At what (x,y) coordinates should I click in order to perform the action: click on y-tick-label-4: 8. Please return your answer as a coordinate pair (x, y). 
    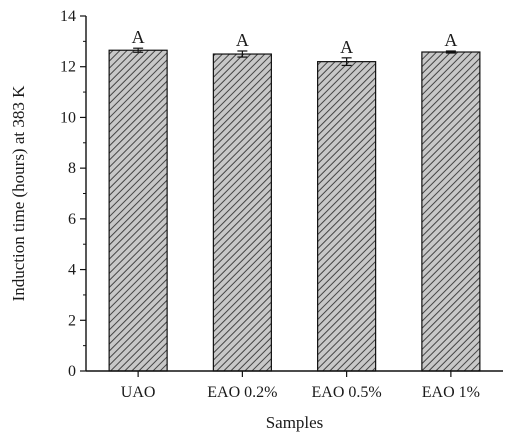
    Looking at the image, I should click on (72, 168).